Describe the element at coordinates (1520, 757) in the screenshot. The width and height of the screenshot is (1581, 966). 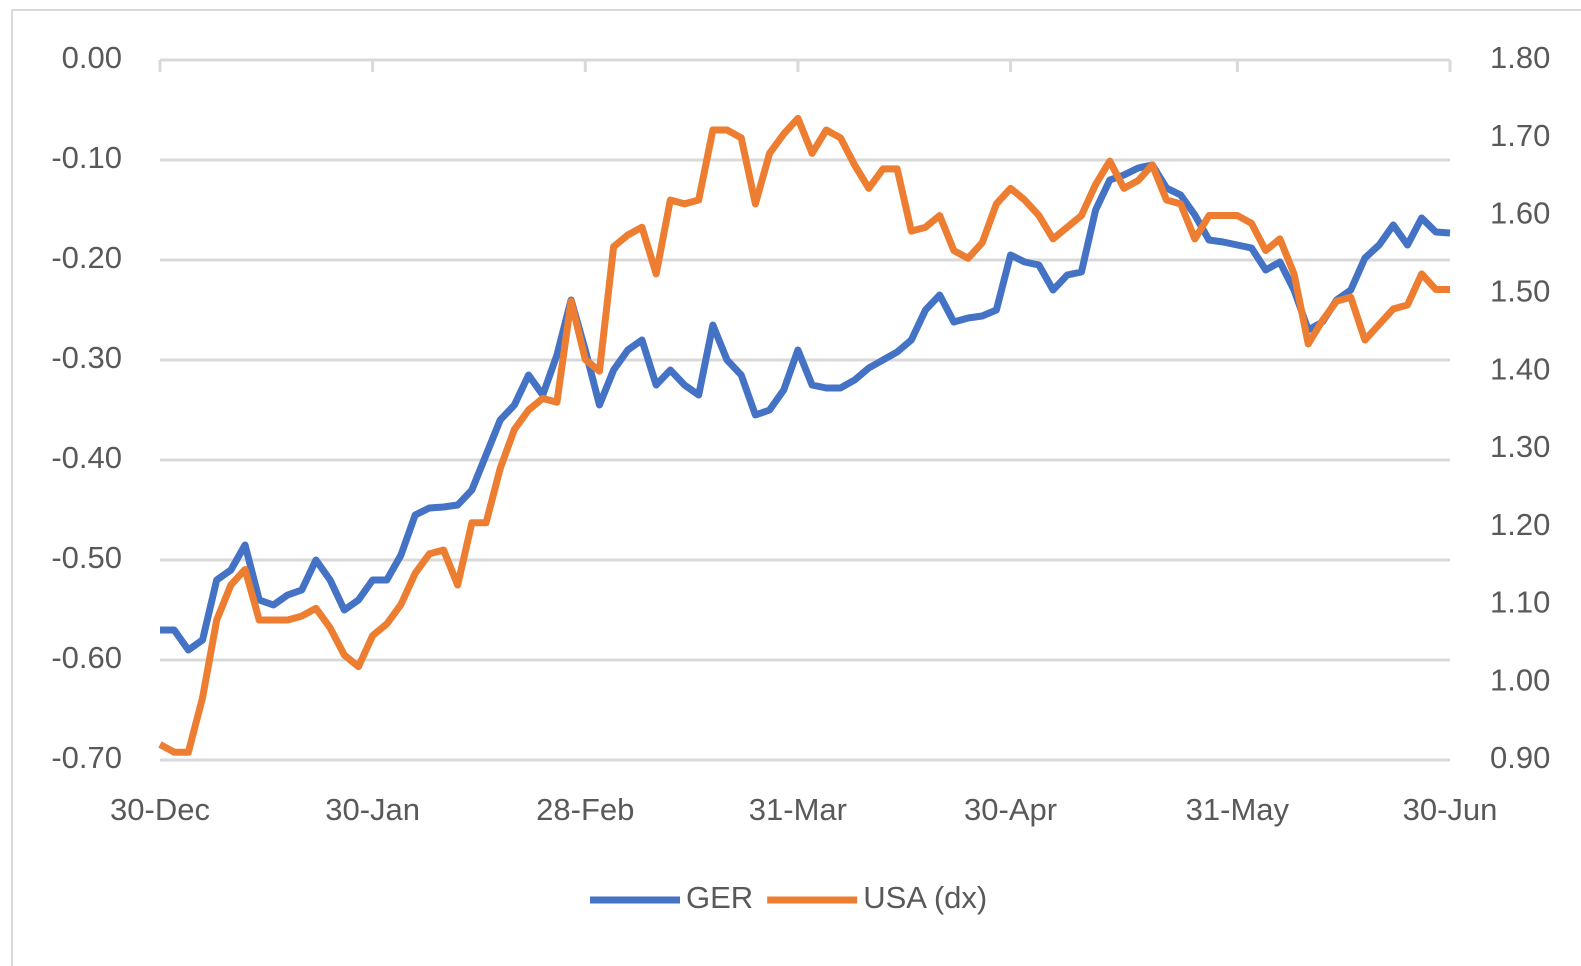
I see `y2-tick-label: 0.90` at that location.